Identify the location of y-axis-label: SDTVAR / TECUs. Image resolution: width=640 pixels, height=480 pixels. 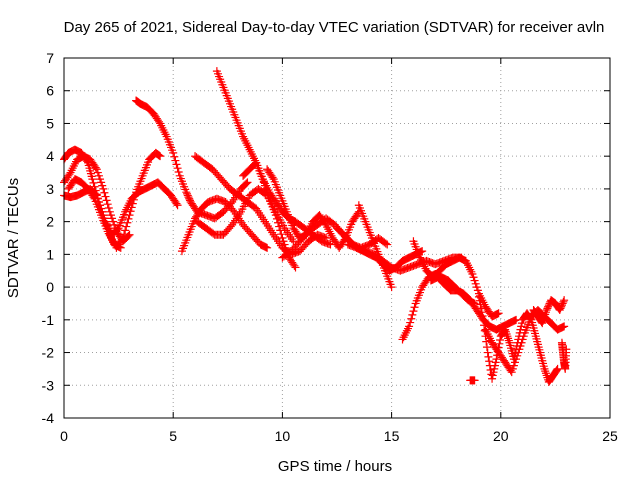
(13, 238).